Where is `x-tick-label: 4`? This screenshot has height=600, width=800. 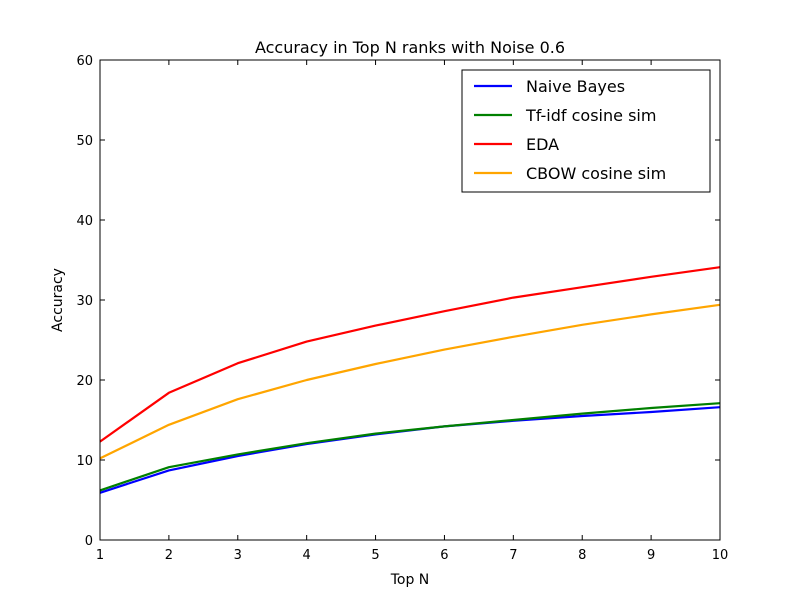 x-tick-label: 4 is located at coordinates (307, 555).